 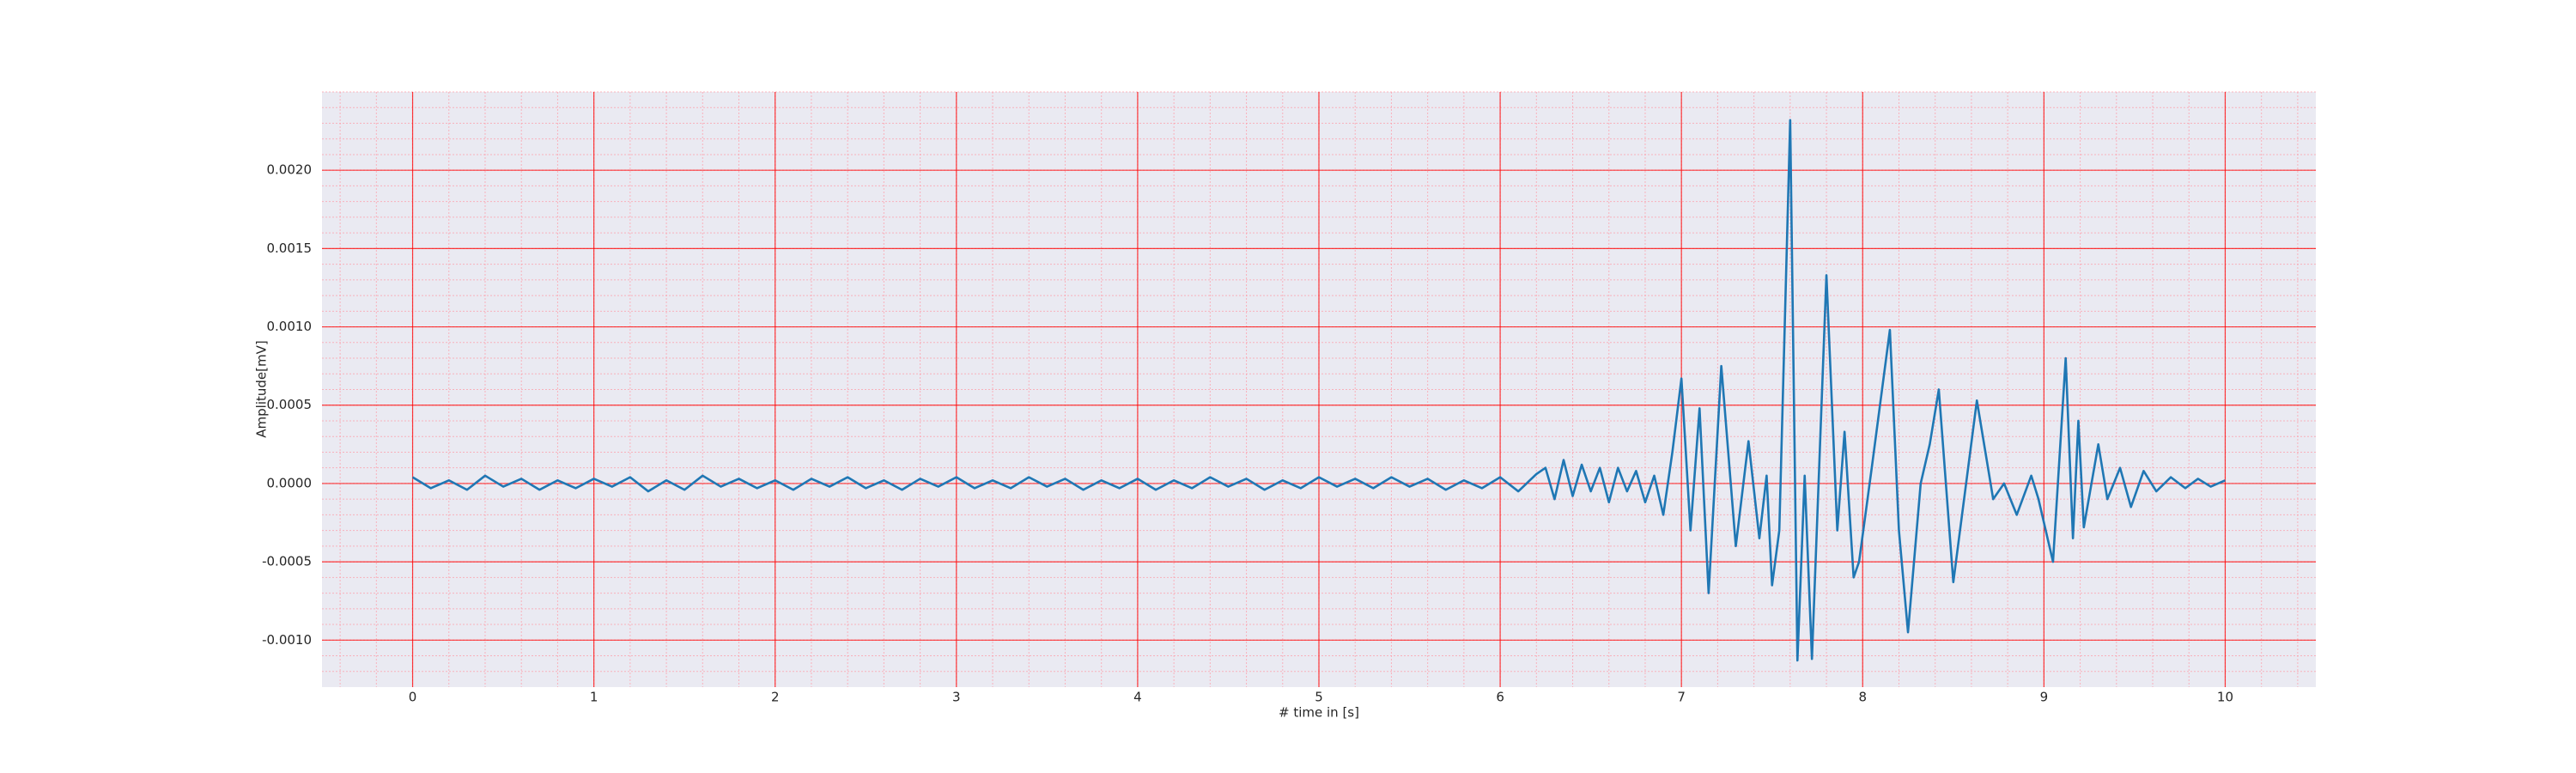 I want to click on x-tick-label: 0, so click(x=413, y=697).